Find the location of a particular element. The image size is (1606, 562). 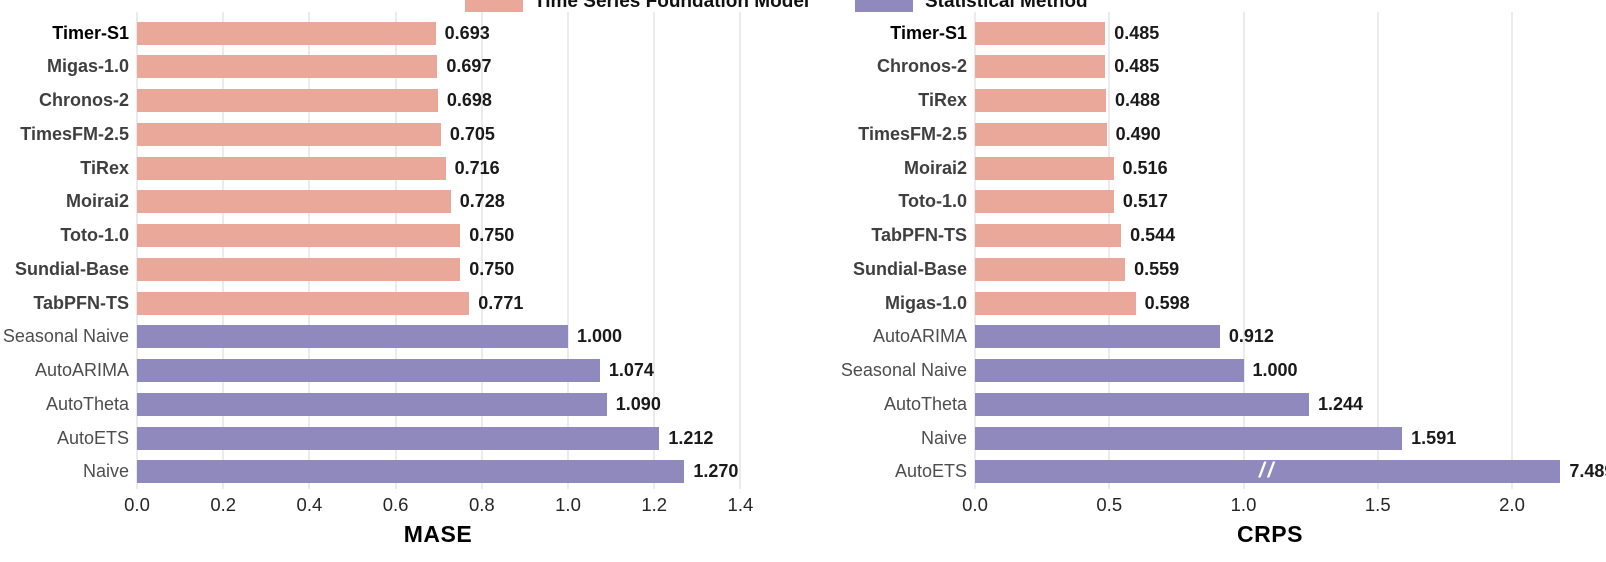

x-tick-label: 0.0 is located at coordinates (137, 504).